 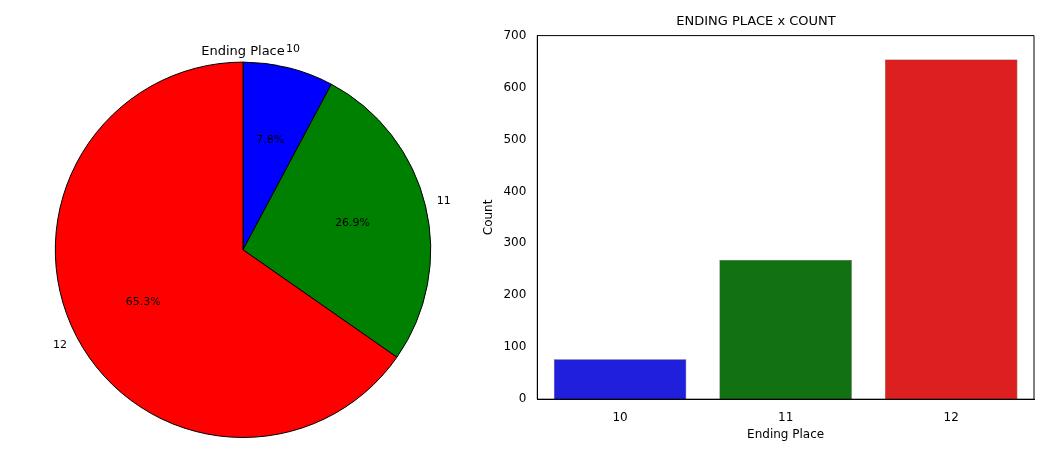 What do you see at coordinates (293, 49) in the screenshot?
I see `slice-label: 10` at bounding box center [293, 49].